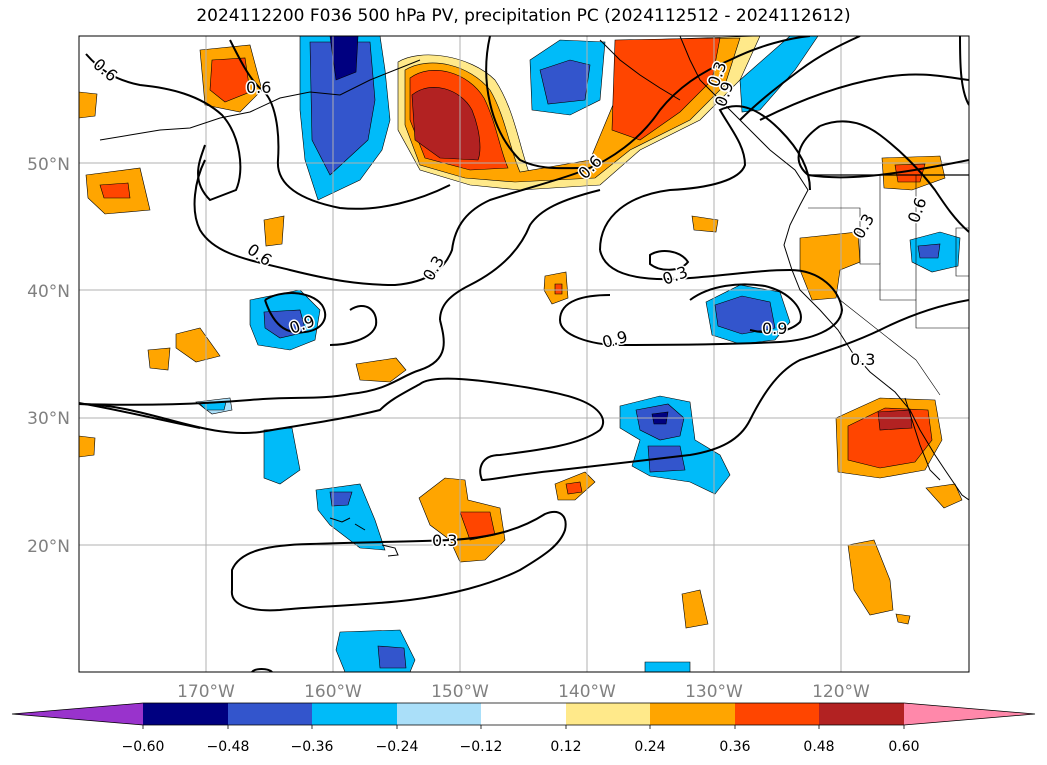 The image size is (1047, 765). What do you see at coordinates (397, 747) in the screenshot?
I see `colorbar-tick-label: −0.24` at bounding box center [397, 747].